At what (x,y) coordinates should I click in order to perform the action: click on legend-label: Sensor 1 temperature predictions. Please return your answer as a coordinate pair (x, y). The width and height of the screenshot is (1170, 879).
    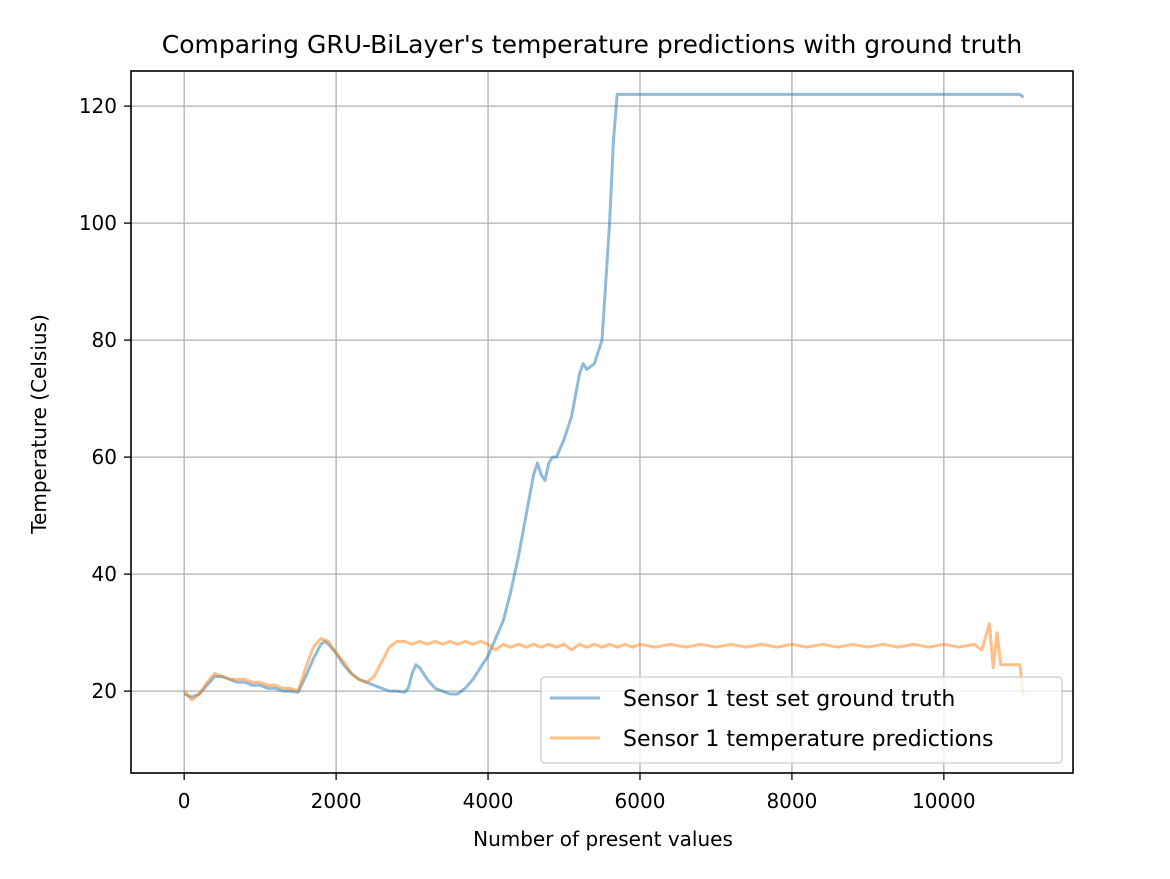
    Looking at the image, I should click on (808, 739).